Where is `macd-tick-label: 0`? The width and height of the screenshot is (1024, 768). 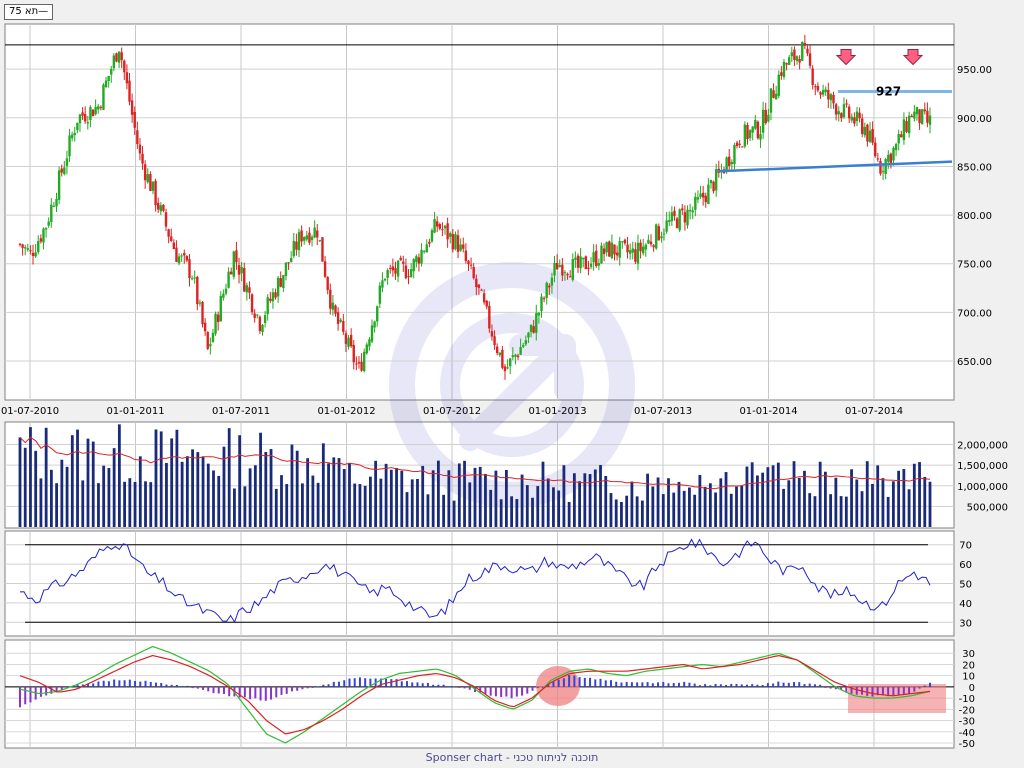
macd-tick-label: 0 is located at coordinates (972, 688).